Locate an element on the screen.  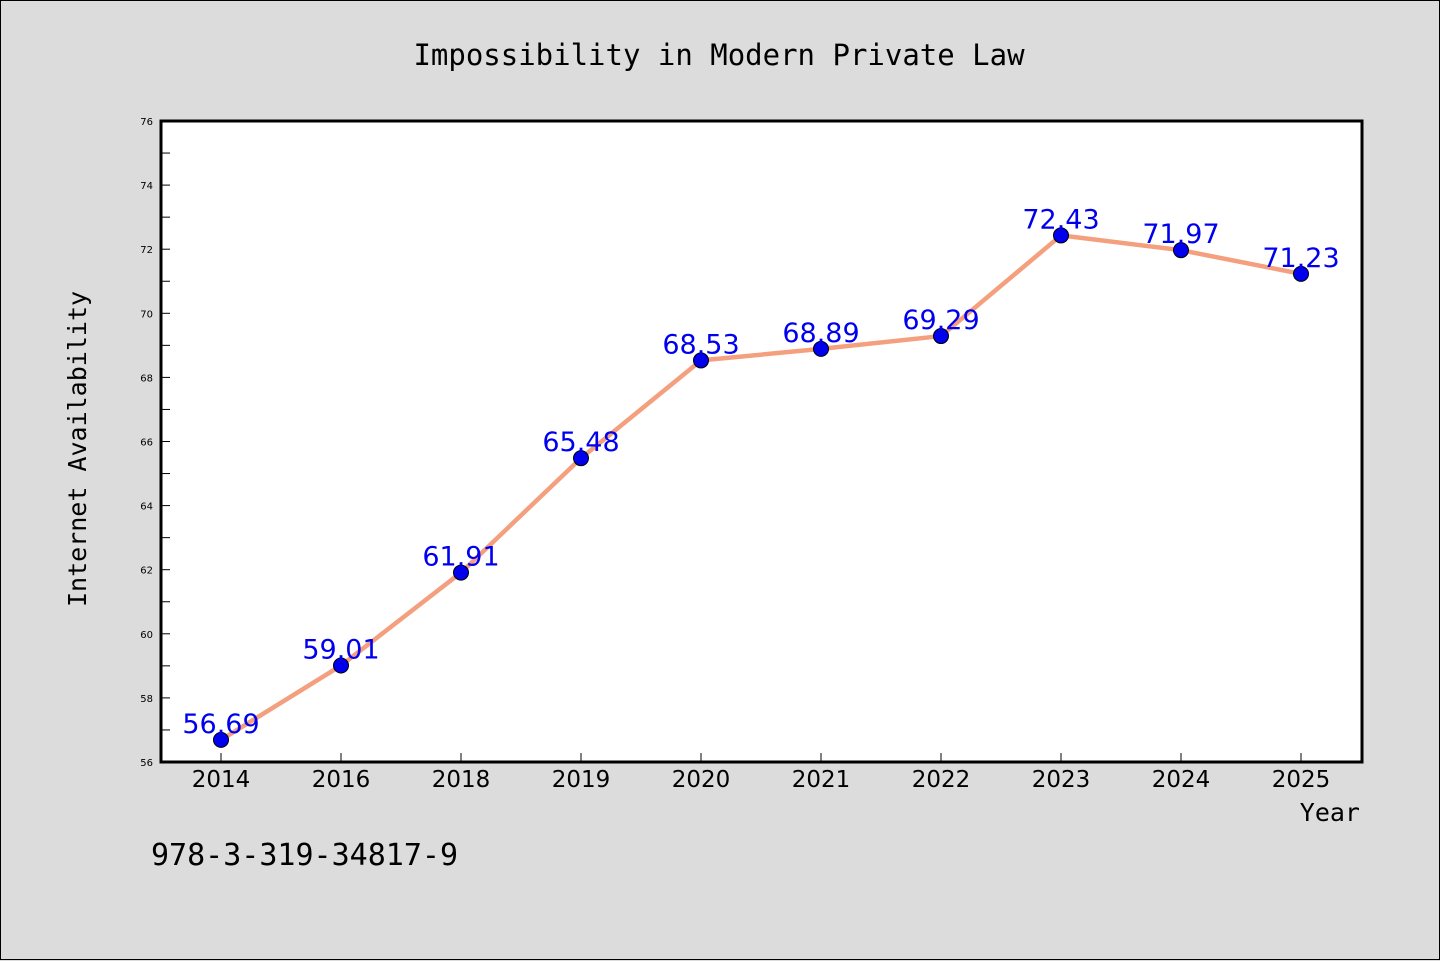
data-label: 59.01 is located at coordinates (340, 650).